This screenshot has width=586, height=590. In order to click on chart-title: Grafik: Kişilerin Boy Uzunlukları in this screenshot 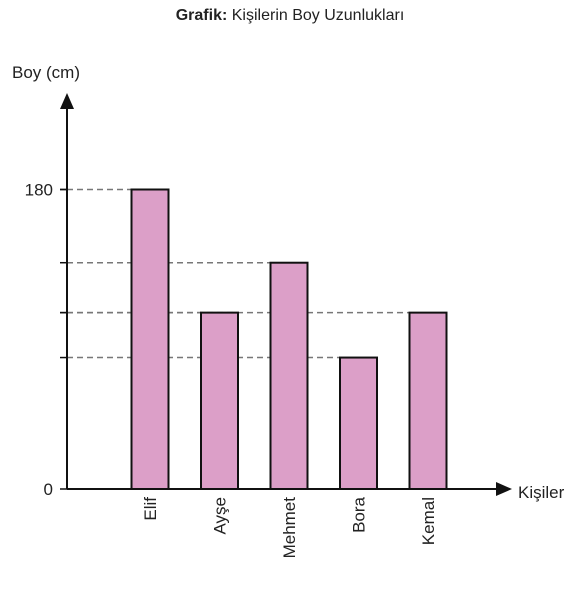, I will do `click(290, 15)`.